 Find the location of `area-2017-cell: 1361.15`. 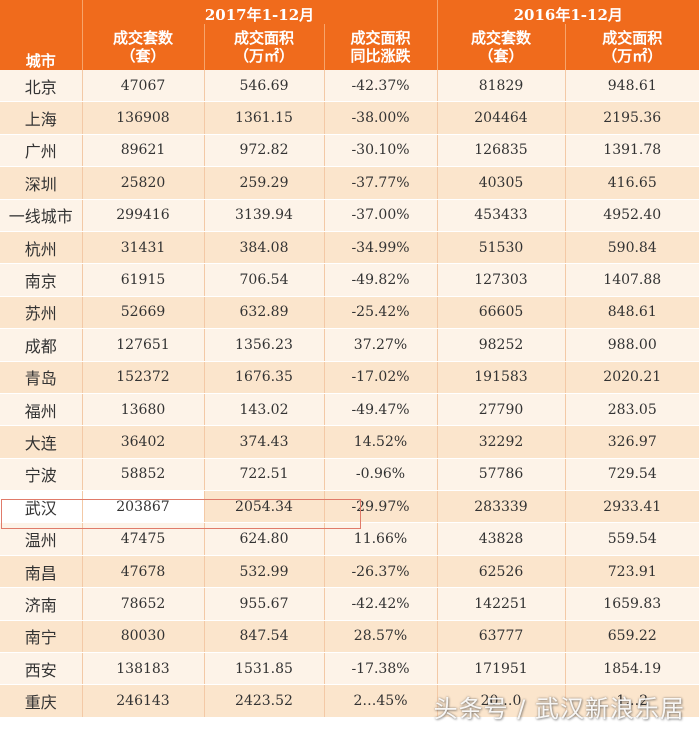

area-2017-cell: 1361.15 is located at coordinates (264, 118).